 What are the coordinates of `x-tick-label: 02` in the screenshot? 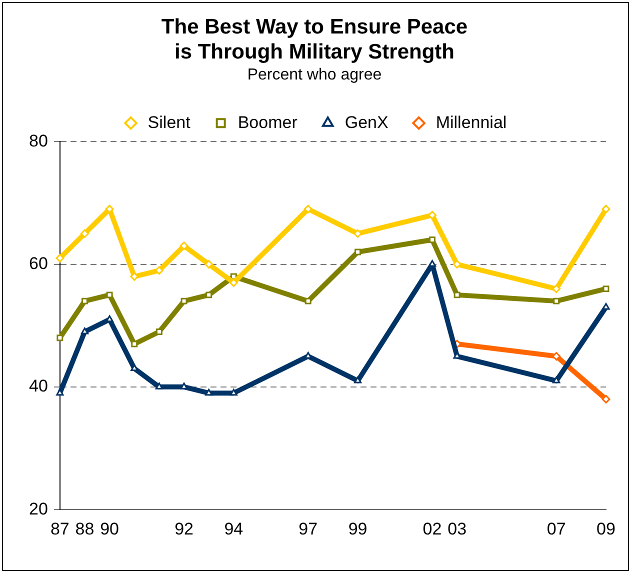 It's located at (432, 528).